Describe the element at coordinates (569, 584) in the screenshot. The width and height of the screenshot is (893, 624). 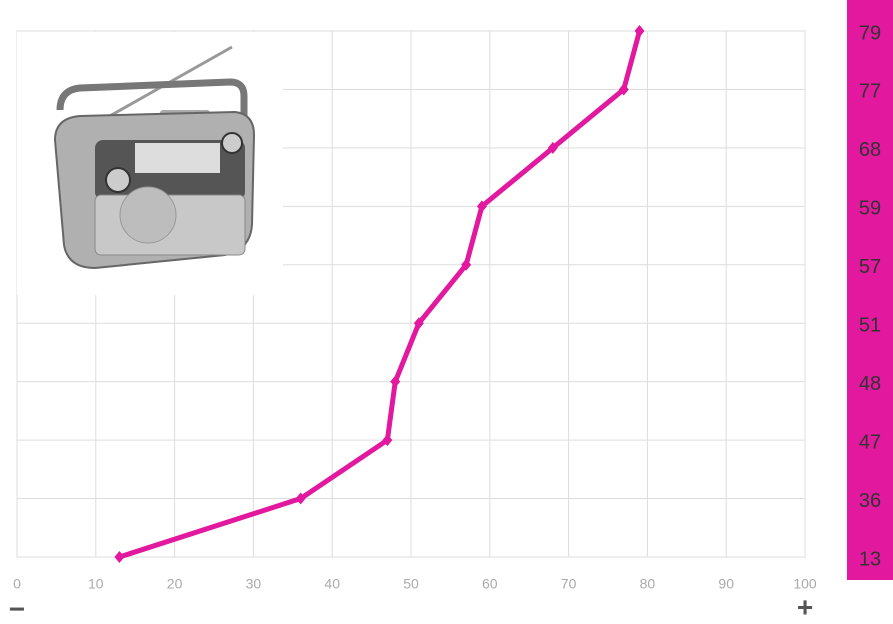
I see `x-tick-label: 70` at that location.